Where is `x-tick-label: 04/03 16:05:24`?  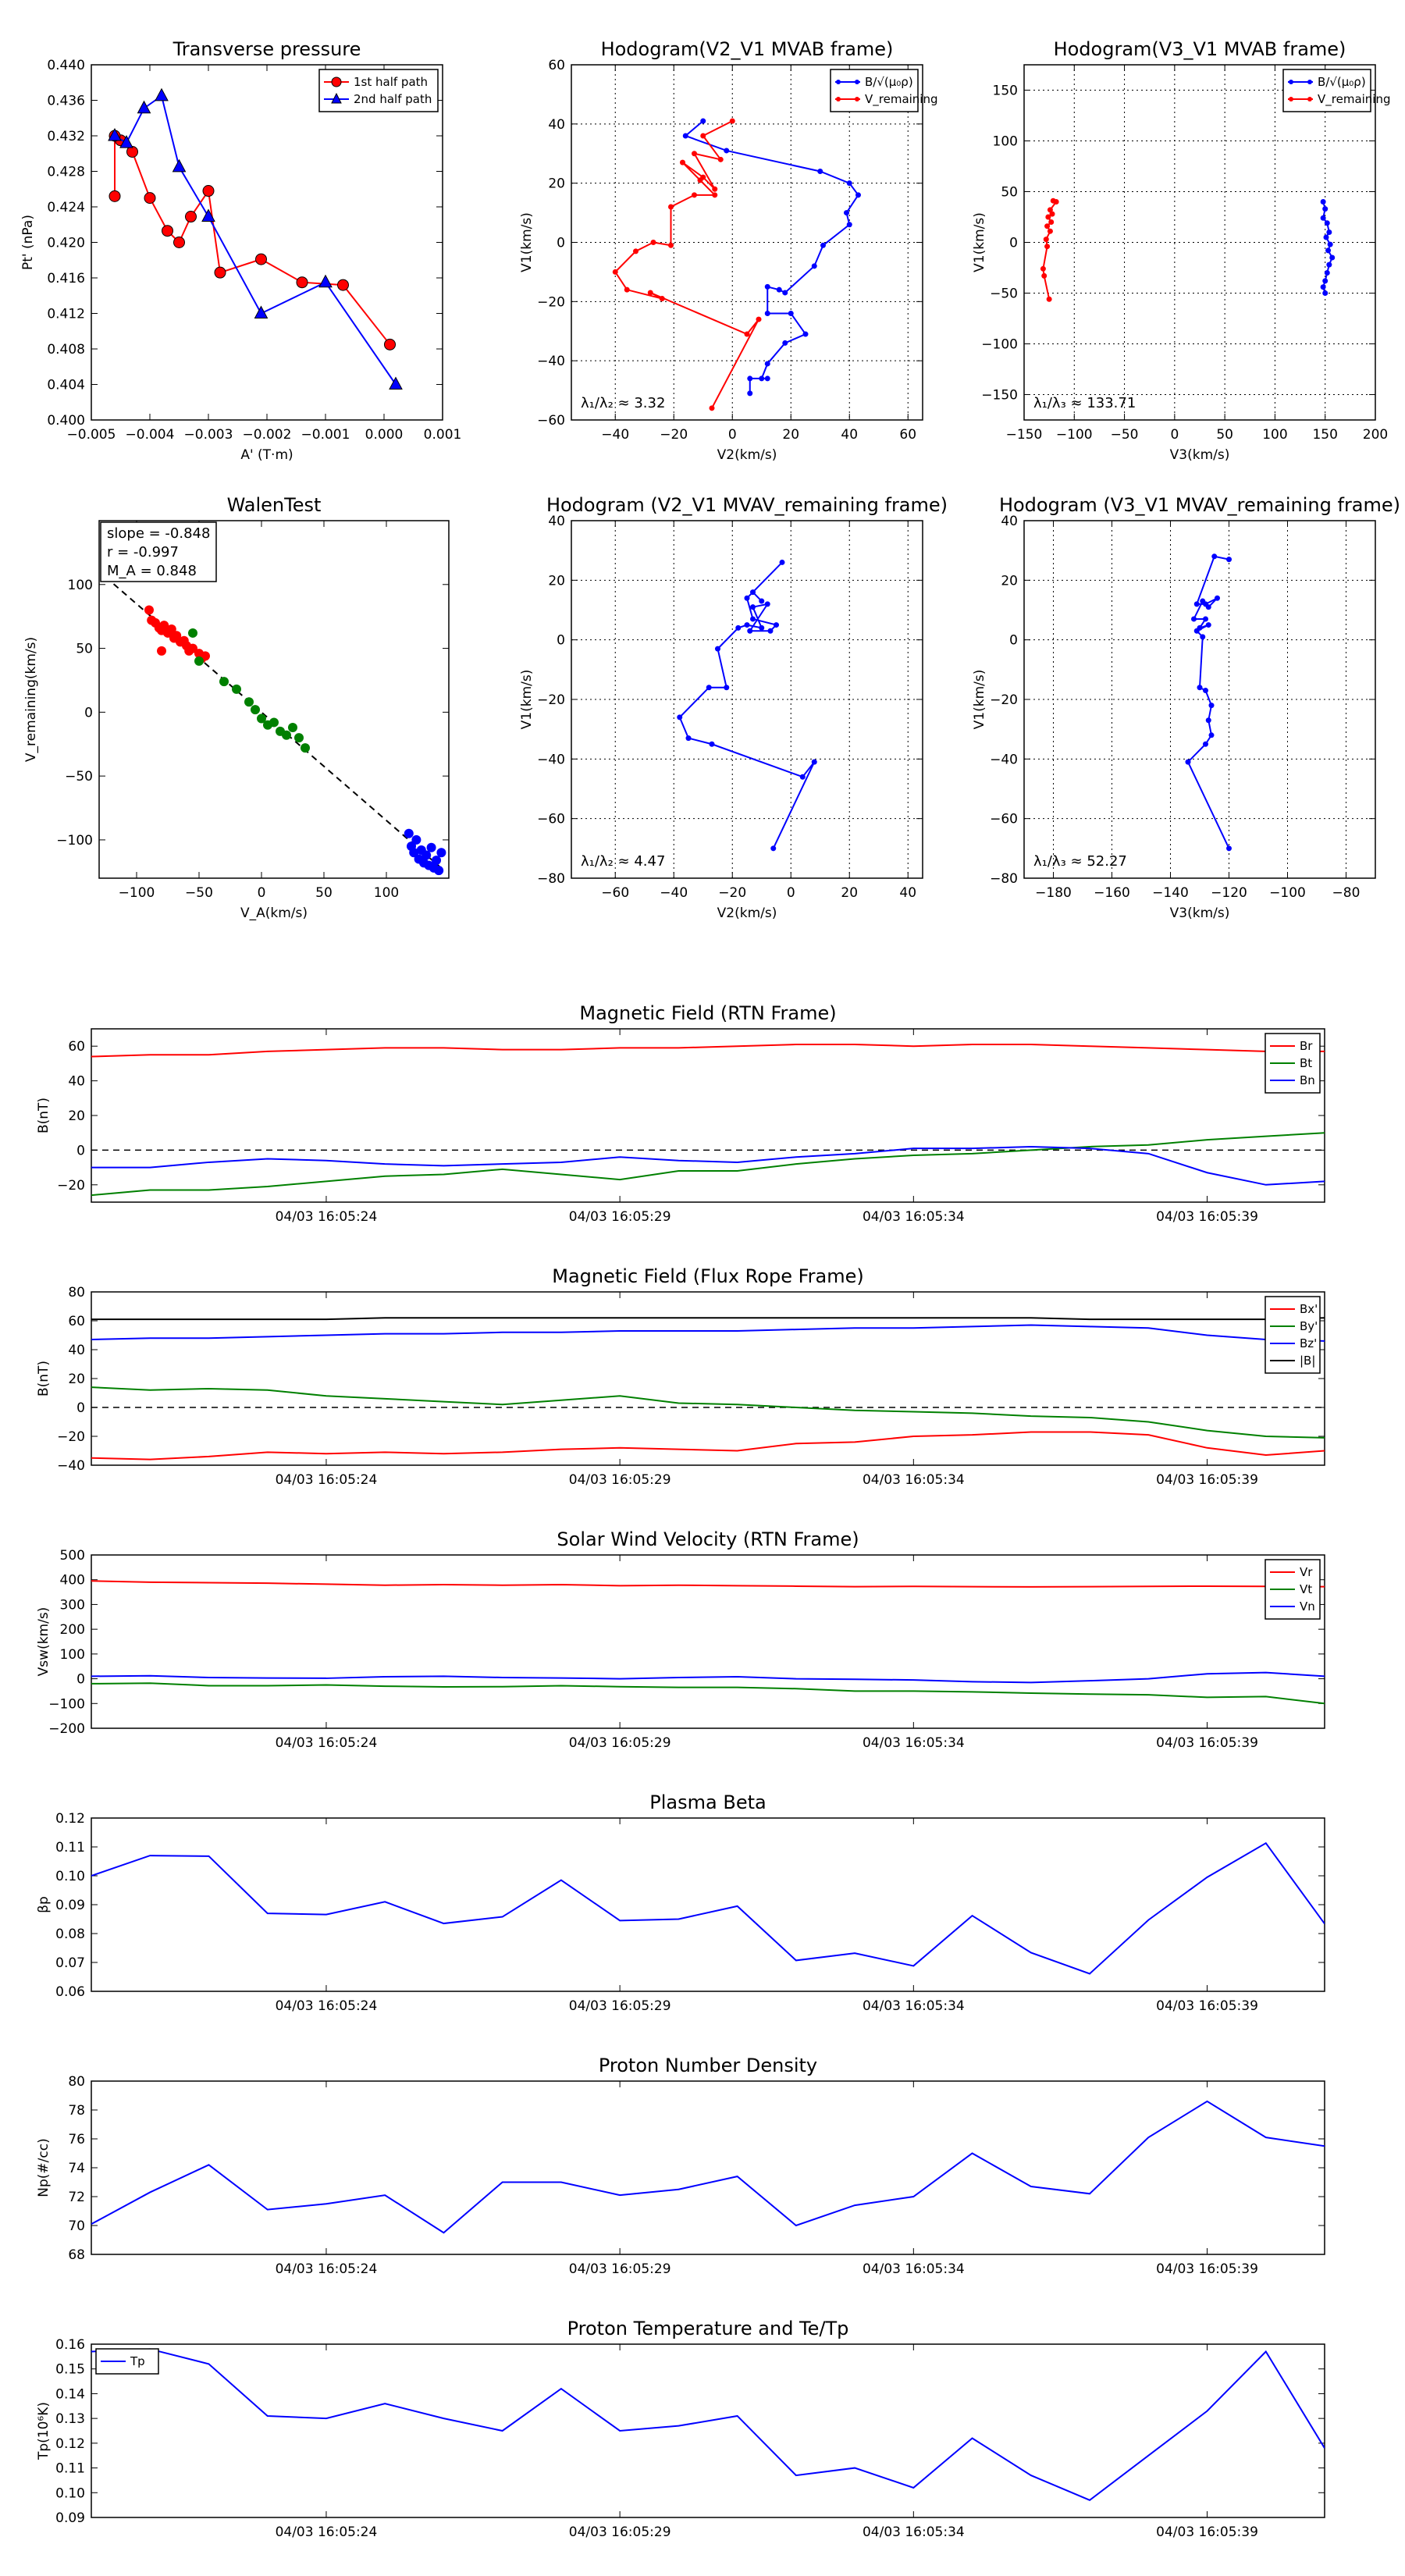
x-tick-label: 04/03 16:05:24 is located at coordinates (327, 2269).